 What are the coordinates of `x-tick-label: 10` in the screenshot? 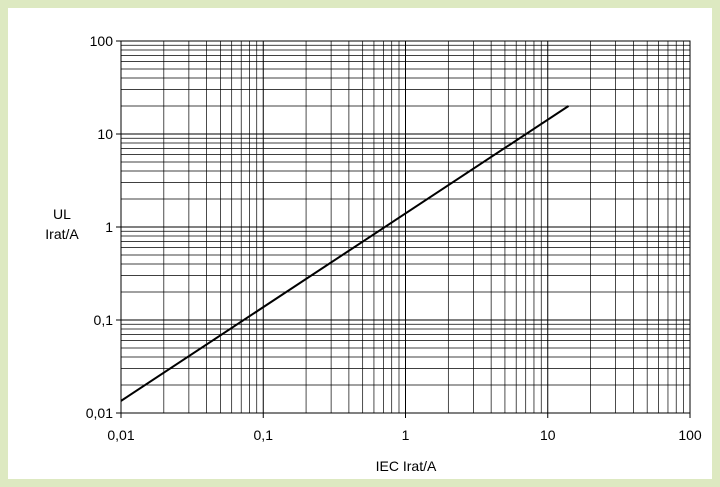 It's located at (548, 435).